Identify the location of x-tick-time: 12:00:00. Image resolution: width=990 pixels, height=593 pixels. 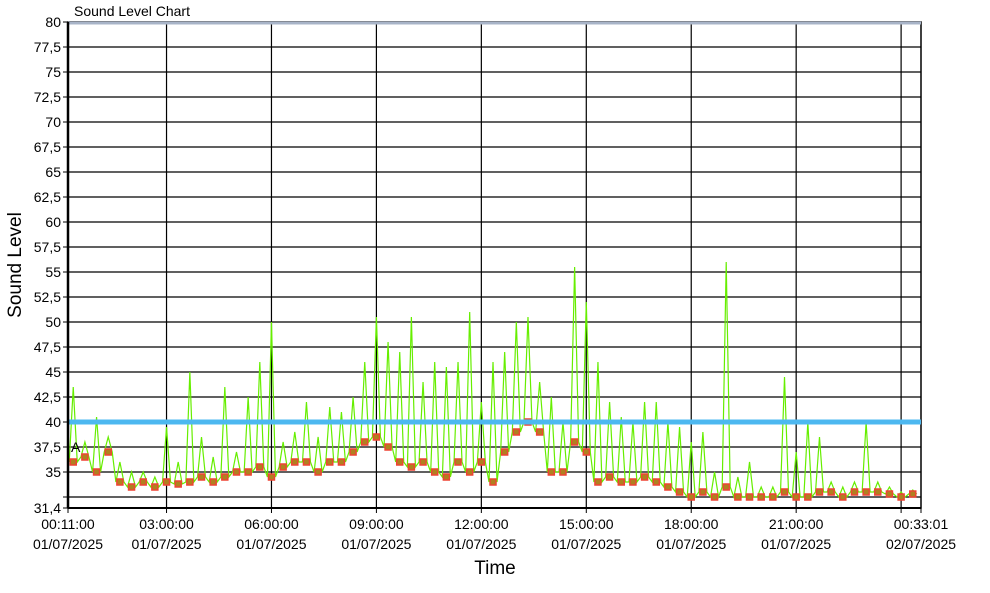
(481, 524).